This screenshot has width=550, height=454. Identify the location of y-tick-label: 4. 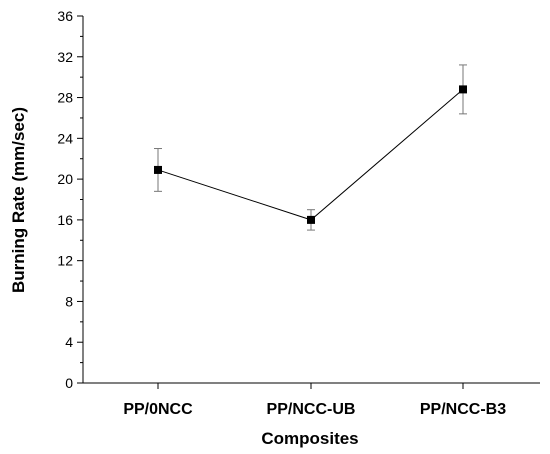
(69, 342).